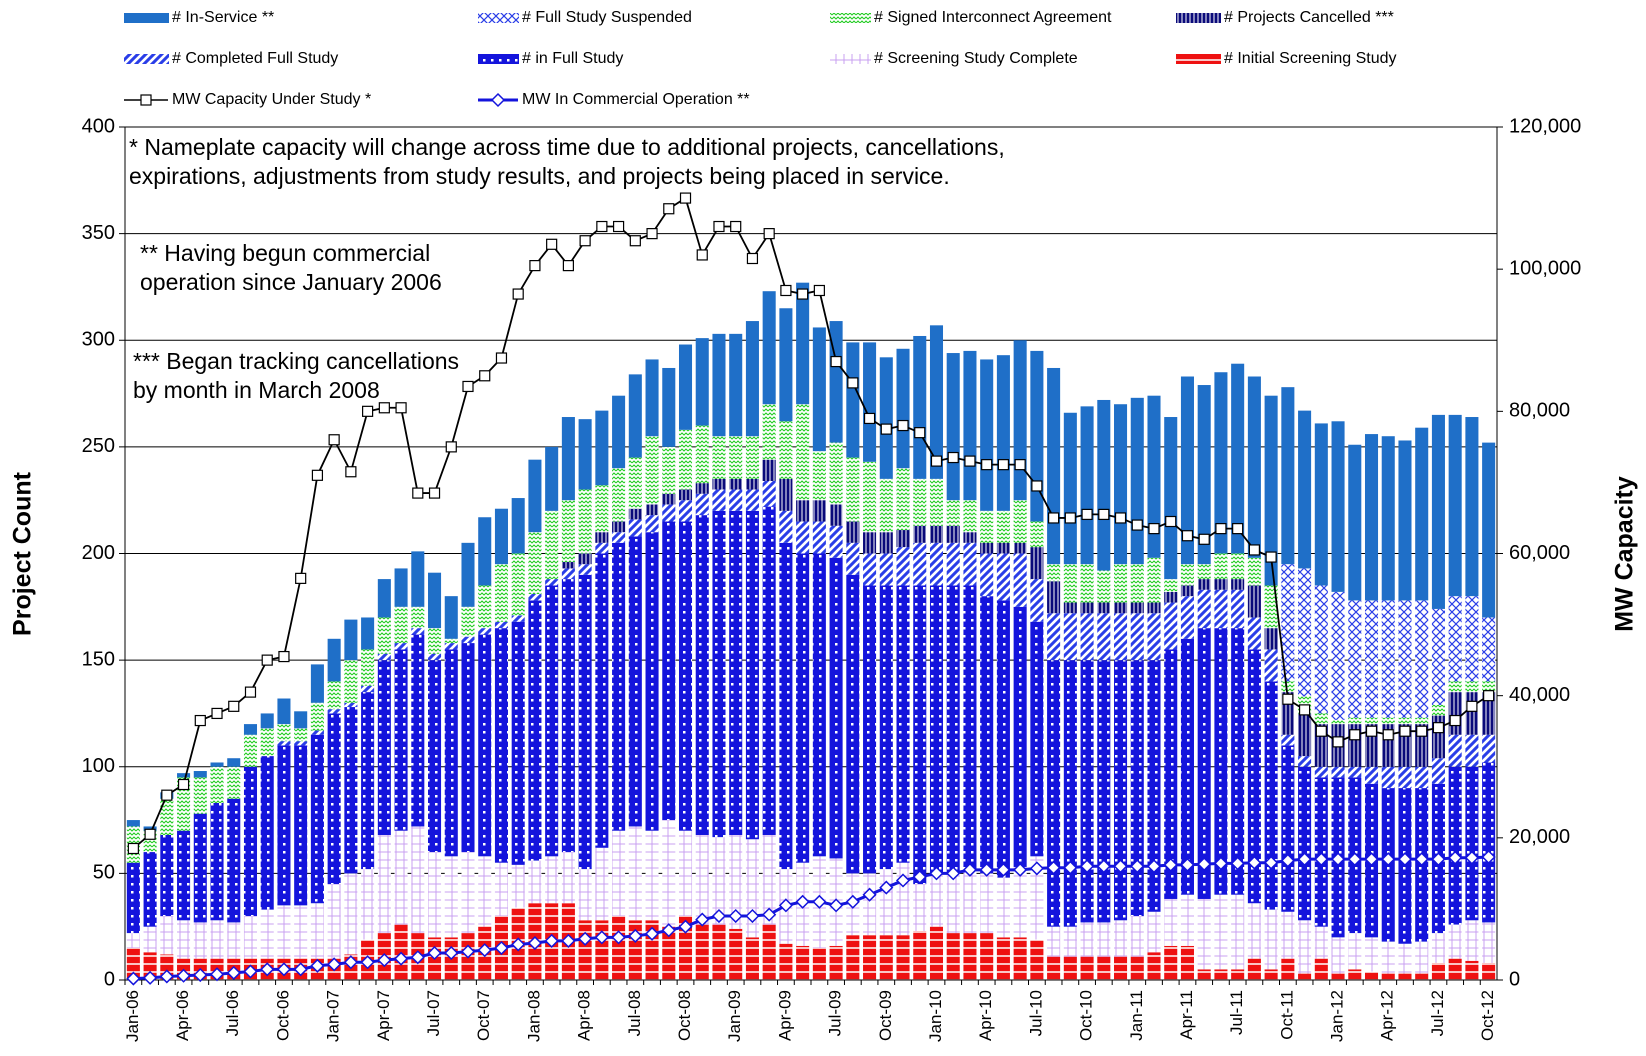 Image resolution: width=1646 pixels, height=1056 pixels. What do you see at coordinates (607, 17) in the screenshot?
I see `legend-label: # Full Study Suspended` at bounding box center [607, 17].